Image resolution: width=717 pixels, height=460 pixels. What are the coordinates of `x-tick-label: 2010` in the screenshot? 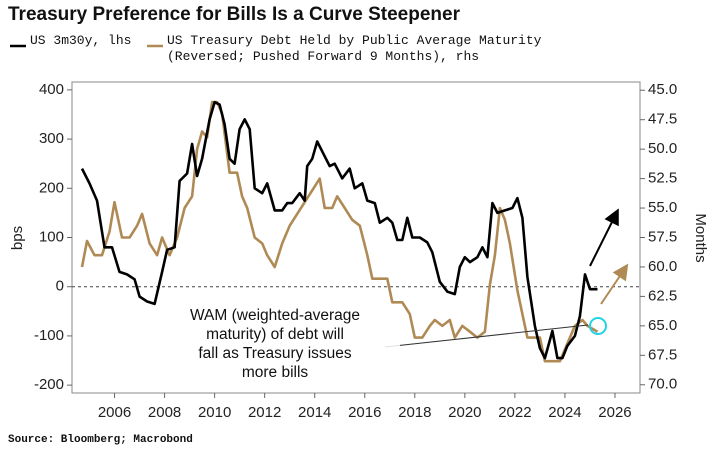 It's located at (214, 412).